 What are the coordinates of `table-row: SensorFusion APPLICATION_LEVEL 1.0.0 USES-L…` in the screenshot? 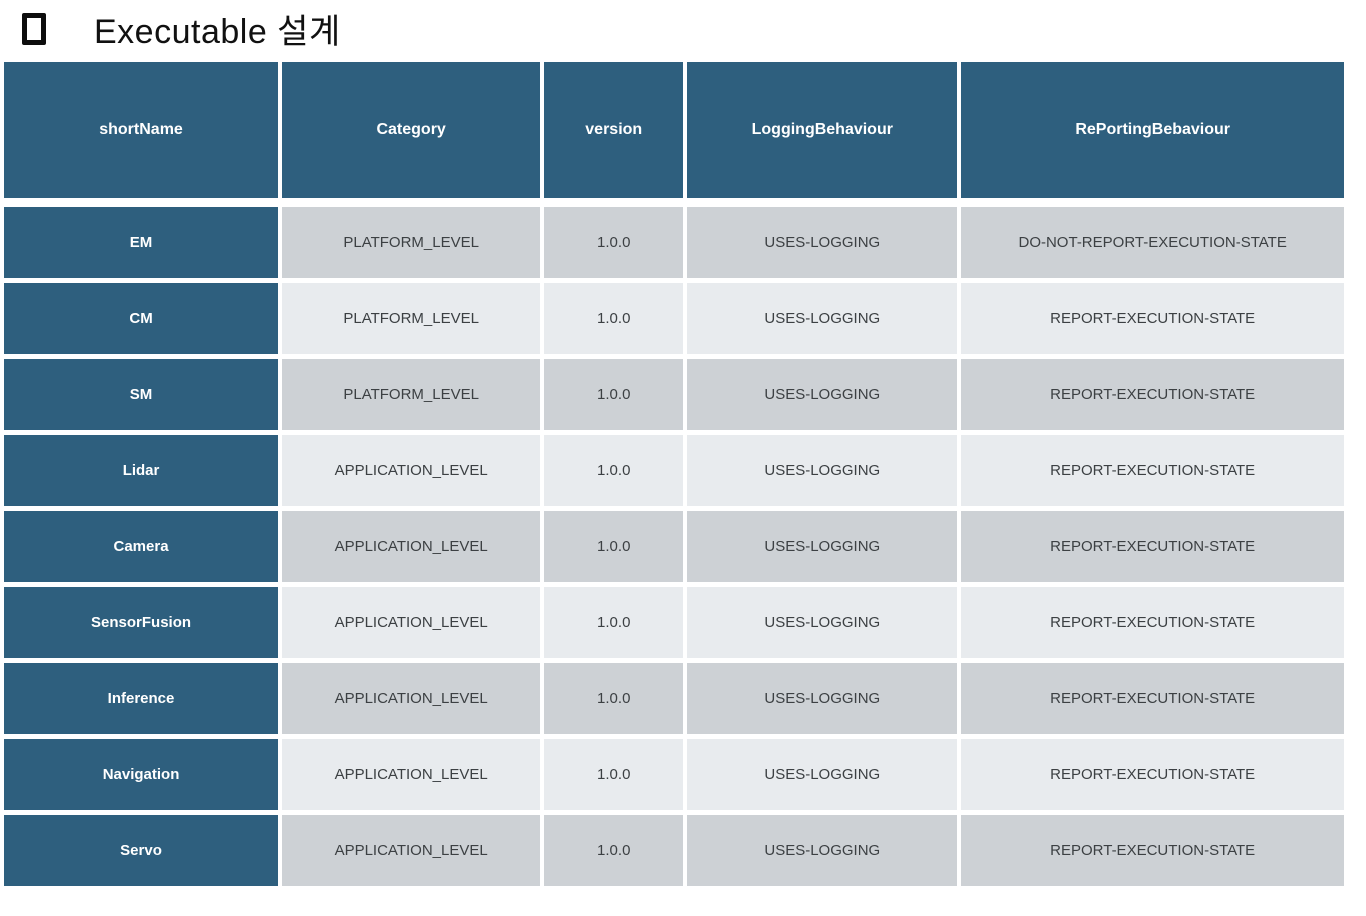 It's located at (674, 622).